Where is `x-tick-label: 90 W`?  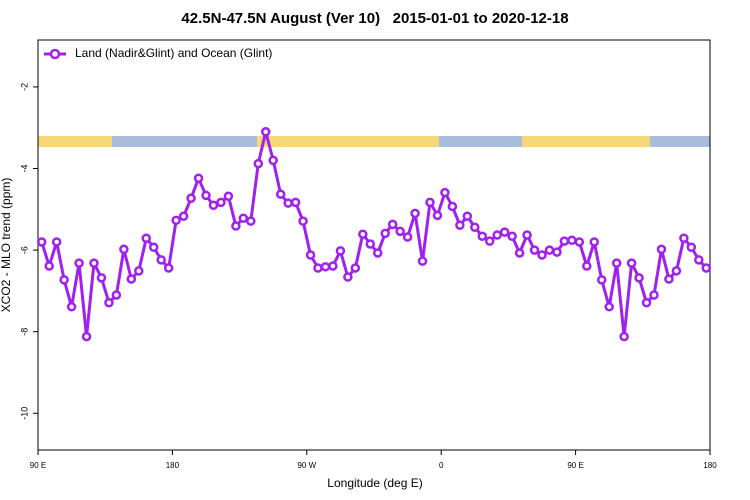
x-tick-label: 90 W is located at coordinates (306, 465).